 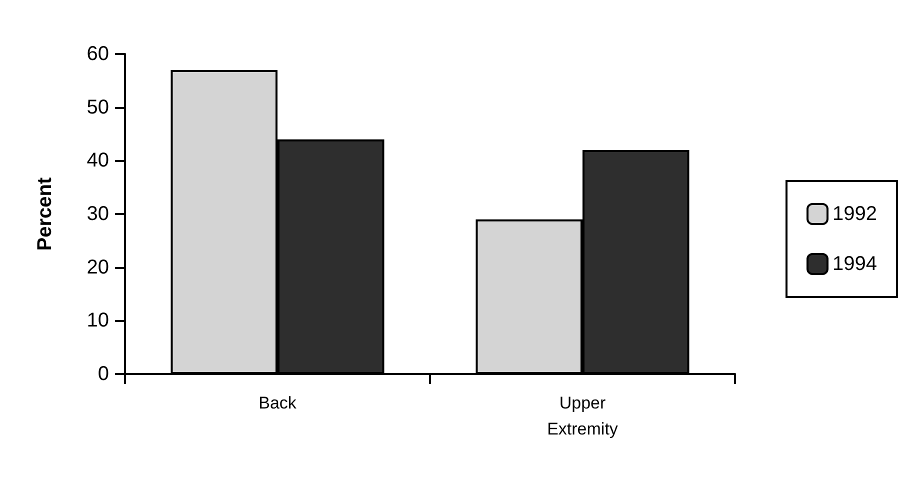 What do you see at coordinates (582, 416) in the screenshot?
I see `x-tick-label: Upper Extremity` at bounding box center [582, 416].